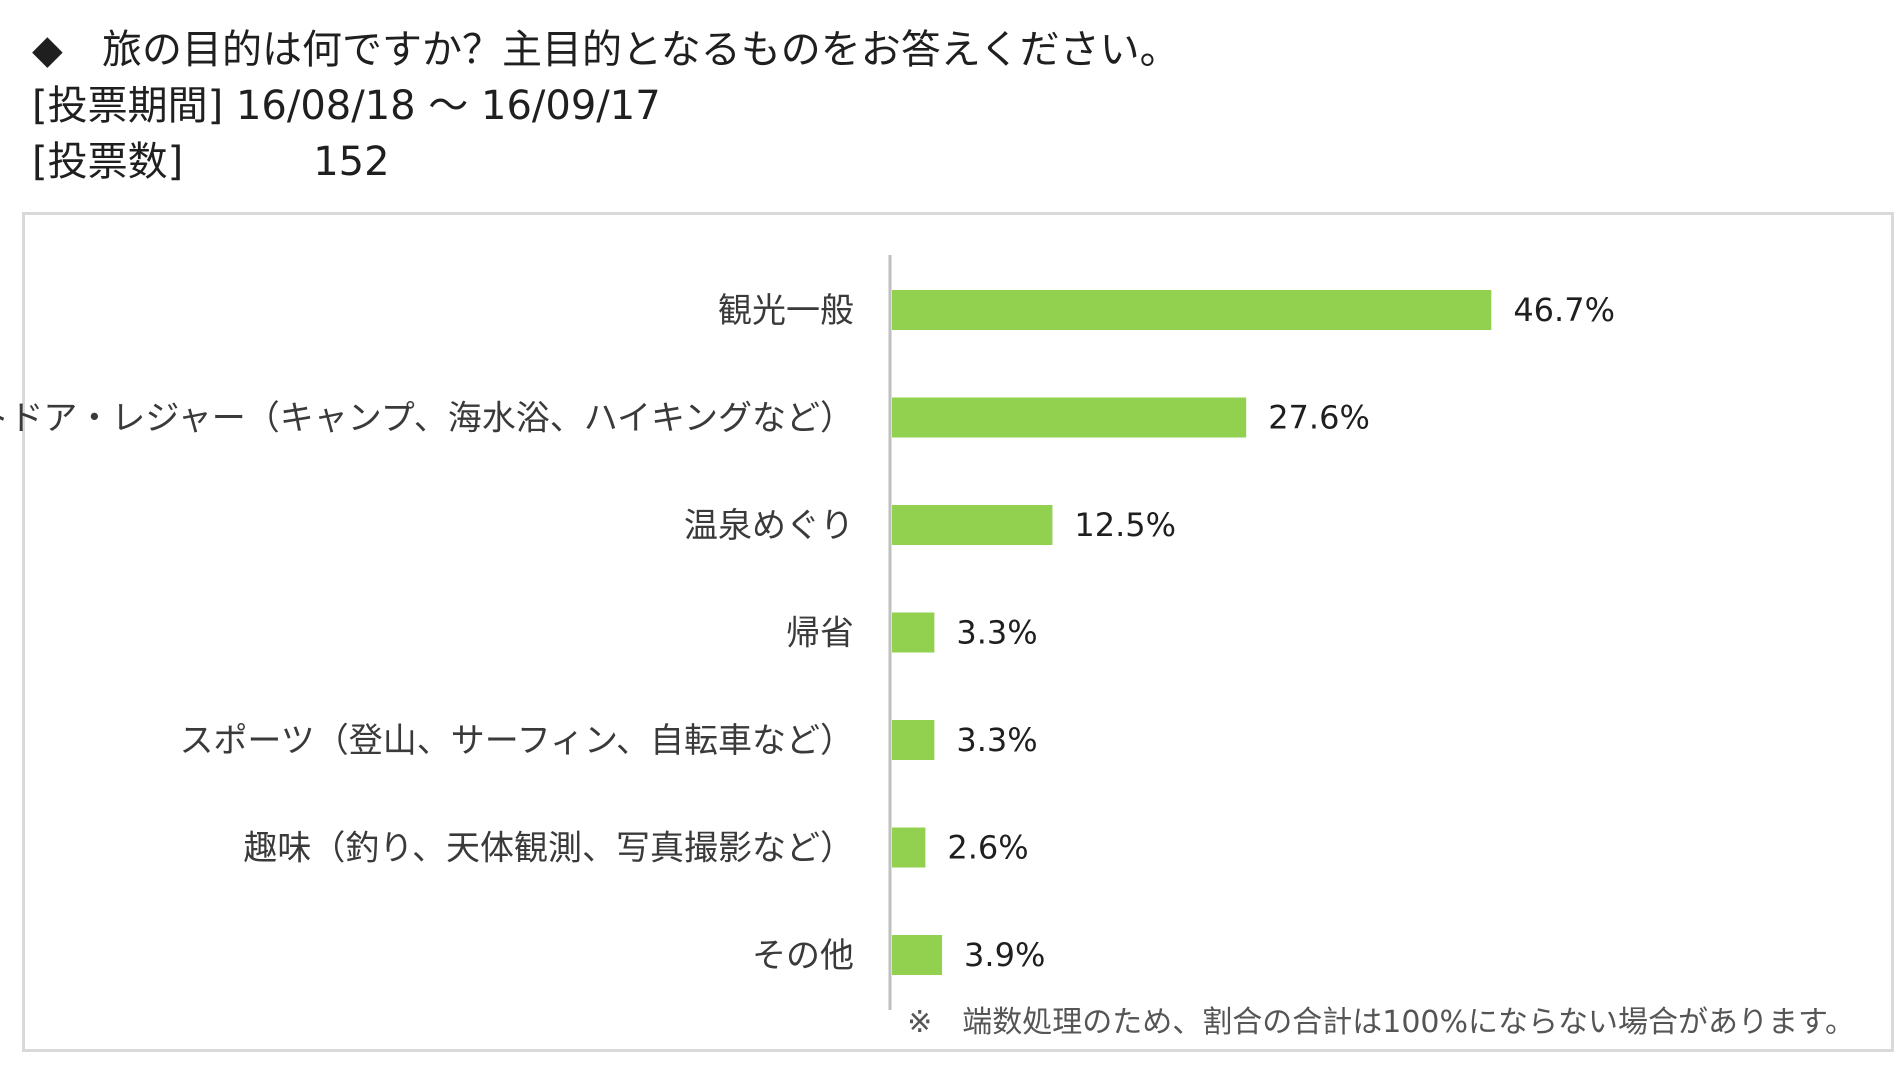 The image size is (1902, 1074). What do you see at coordinates (1381, 1022) in the screenshot?
I see `footnote: ※ 端数処理のため、割合の合計は100%にならない場合があります。` at bounding box center [1381, 1022].